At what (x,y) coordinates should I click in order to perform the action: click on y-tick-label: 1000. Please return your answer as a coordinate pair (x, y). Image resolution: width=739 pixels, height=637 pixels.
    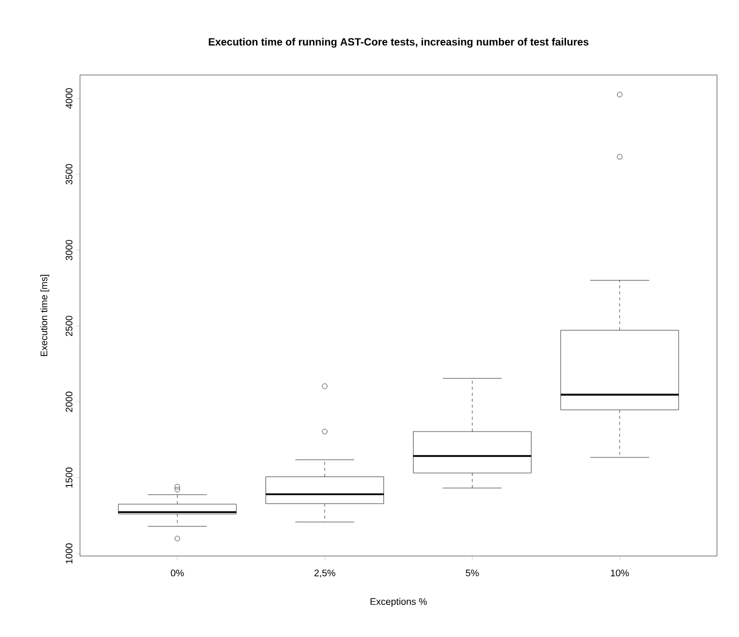
    Looking at the image, I should click on (69, 553).